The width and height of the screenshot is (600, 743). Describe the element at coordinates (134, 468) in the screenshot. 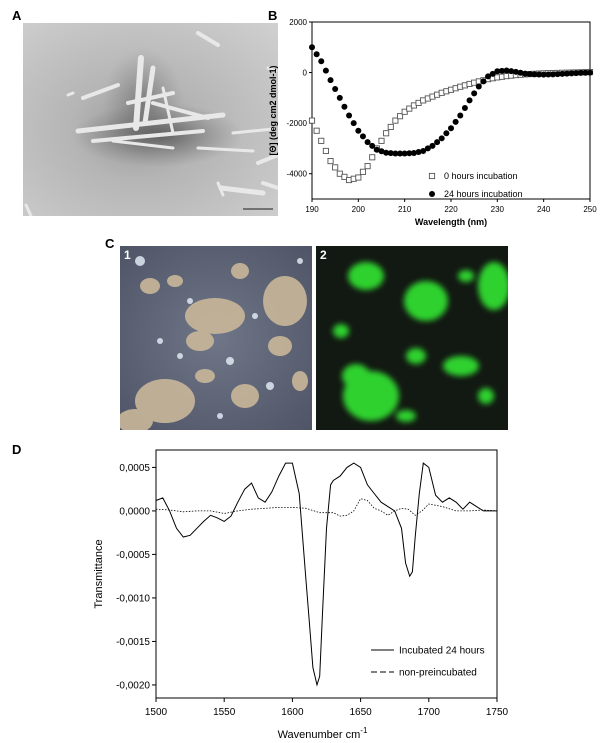

I see `y-tick-label: 0,0005` at that location.